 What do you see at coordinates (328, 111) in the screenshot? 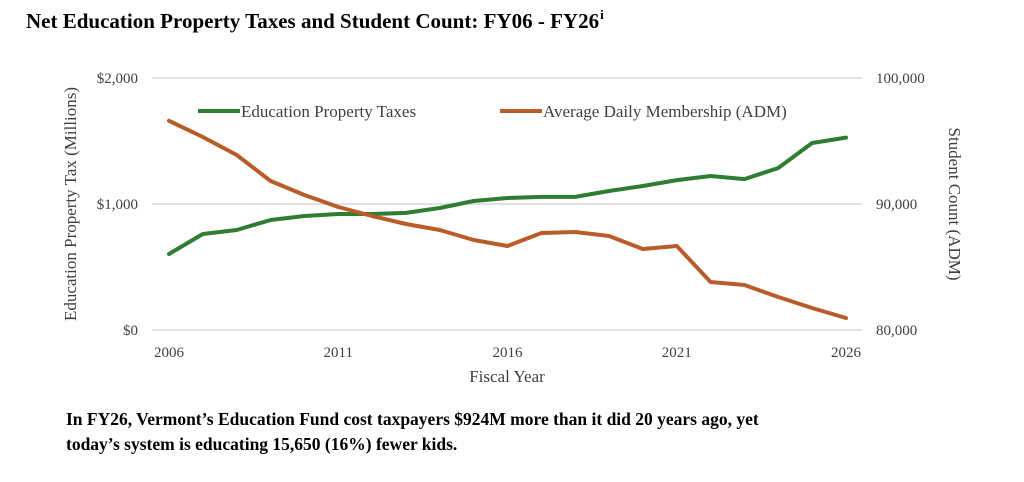
I see `legend-label-taxes: Education Property Taxes` at bounding box center [328, 111].